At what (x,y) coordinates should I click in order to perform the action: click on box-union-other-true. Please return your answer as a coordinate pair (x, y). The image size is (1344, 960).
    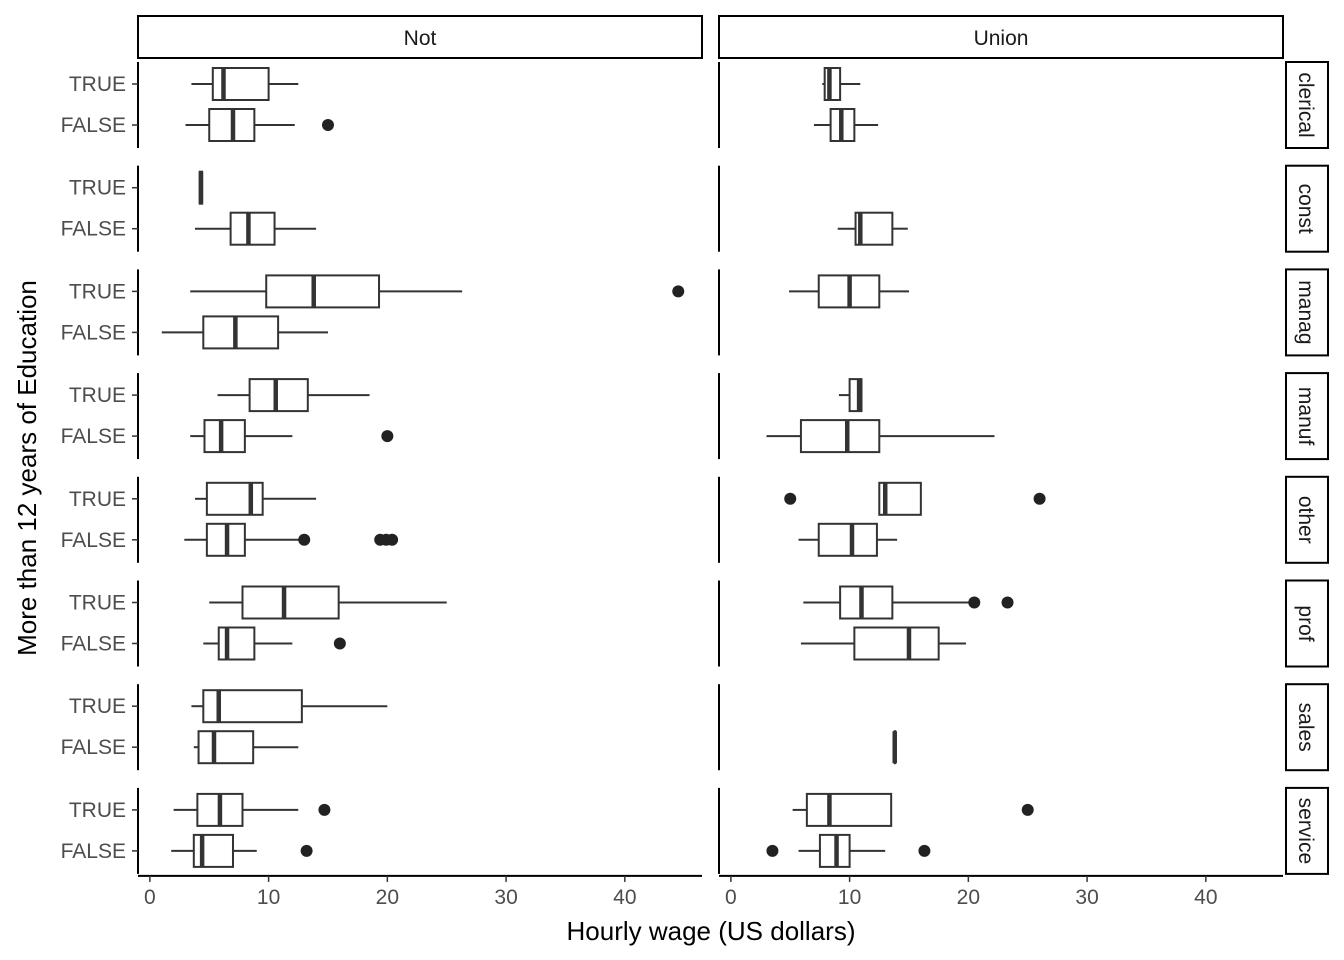
    Looking at the image, I should click on (915, 498).